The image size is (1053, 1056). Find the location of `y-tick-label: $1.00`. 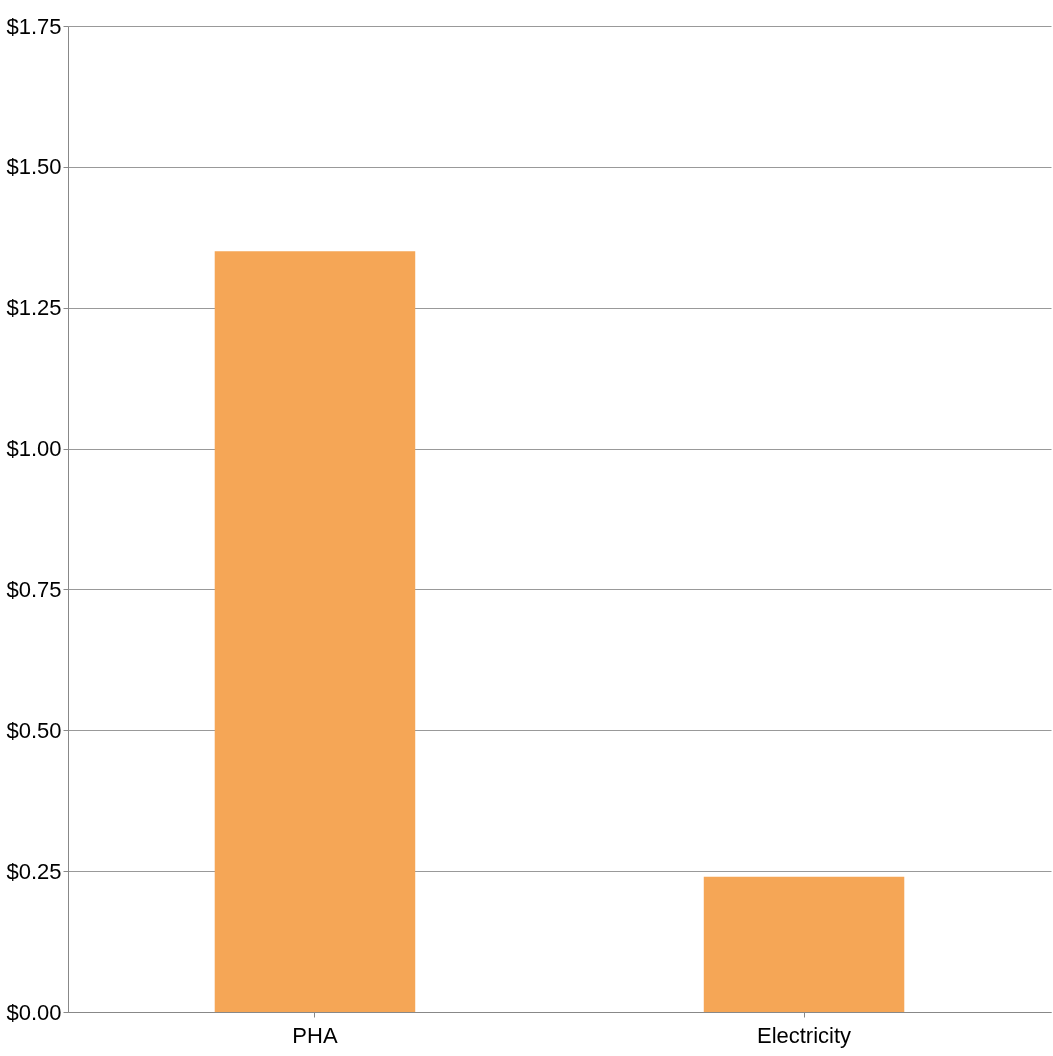

y-tick-label: $1.00 is located at coordinates (34, 449).